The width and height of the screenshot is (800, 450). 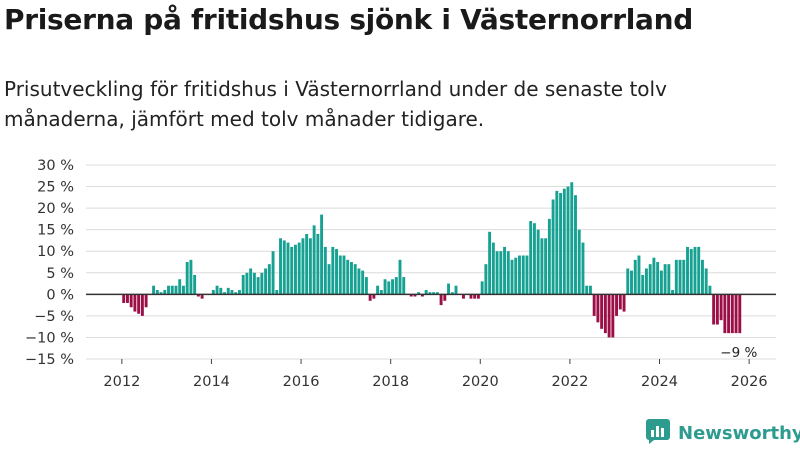 What do you see at coordinates (480, 382) in the screenshot?
I see `x-tick-label: 2020` at bounding box center [480, 382].